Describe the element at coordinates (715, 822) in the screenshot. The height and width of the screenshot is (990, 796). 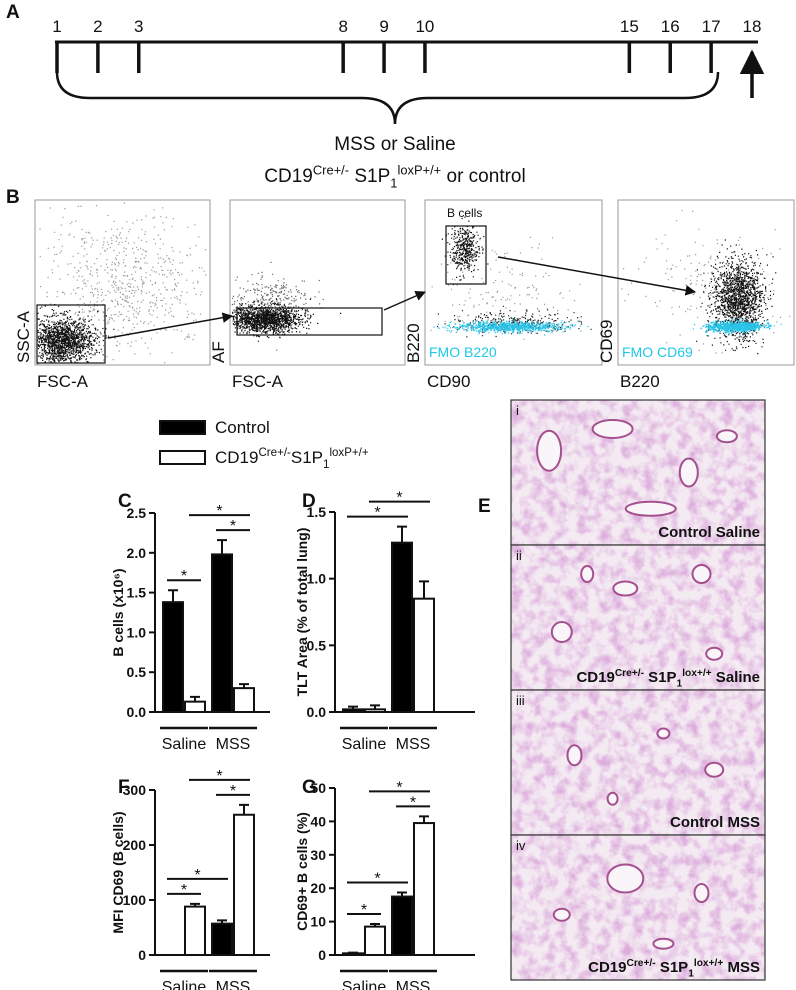
I see `text-part: Control MSS` at that location.